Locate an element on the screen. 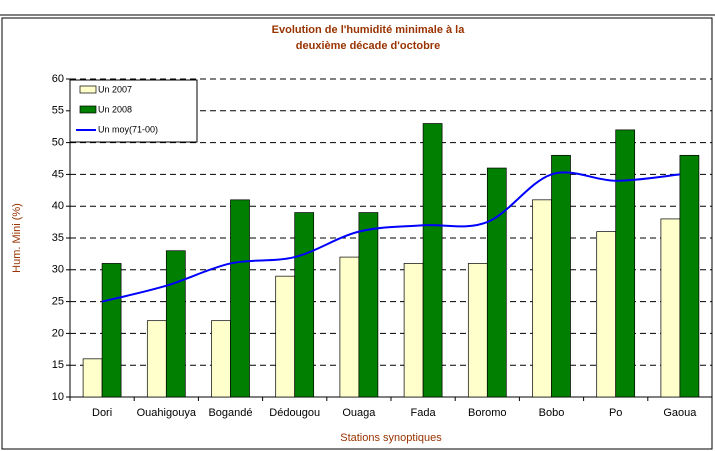  legend-label: Un 2008 is located at coordinates (115, 109).